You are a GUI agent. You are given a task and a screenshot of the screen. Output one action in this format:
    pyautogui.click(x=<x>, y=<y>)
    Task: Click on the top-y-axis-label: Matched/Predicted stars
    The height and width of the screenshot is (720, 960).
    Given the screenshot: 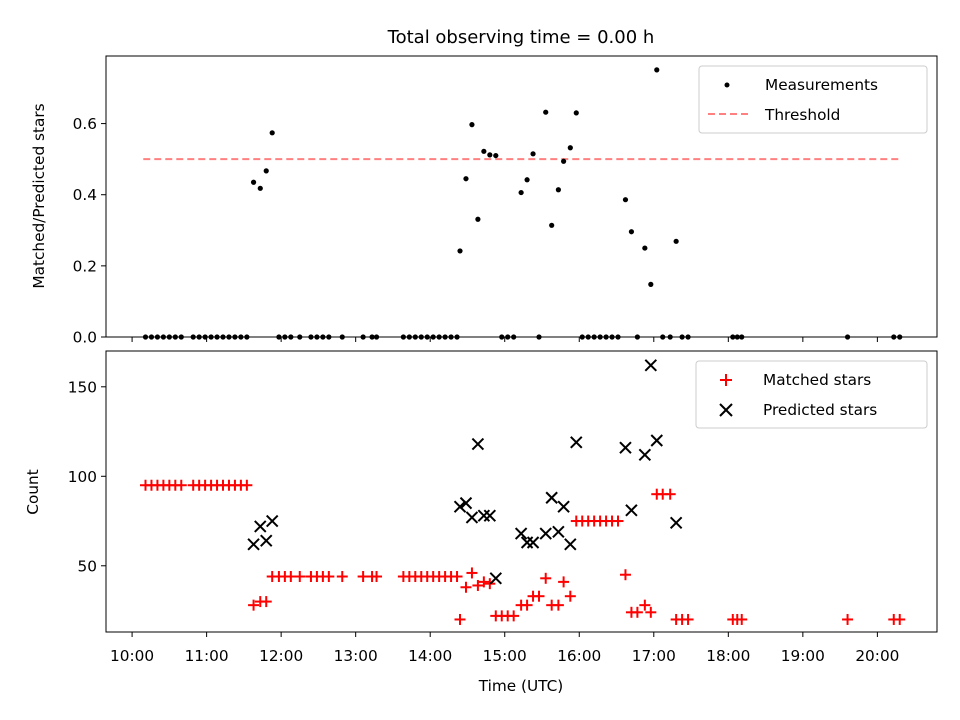 What is the action you would take?
    pyautogui.click(x=39, y=195)
    